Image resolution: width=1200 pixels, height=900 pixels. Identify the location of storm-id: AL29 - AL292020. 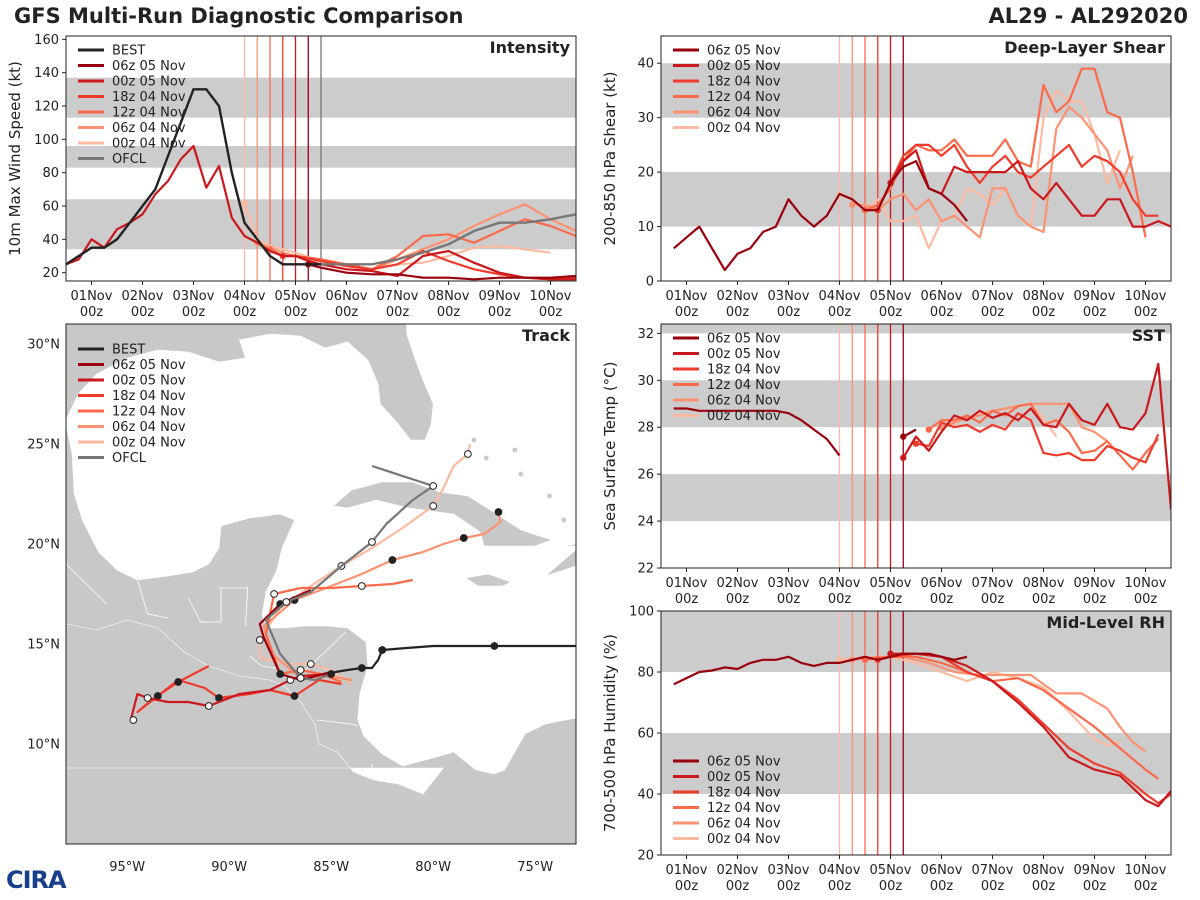
(1088, 16).